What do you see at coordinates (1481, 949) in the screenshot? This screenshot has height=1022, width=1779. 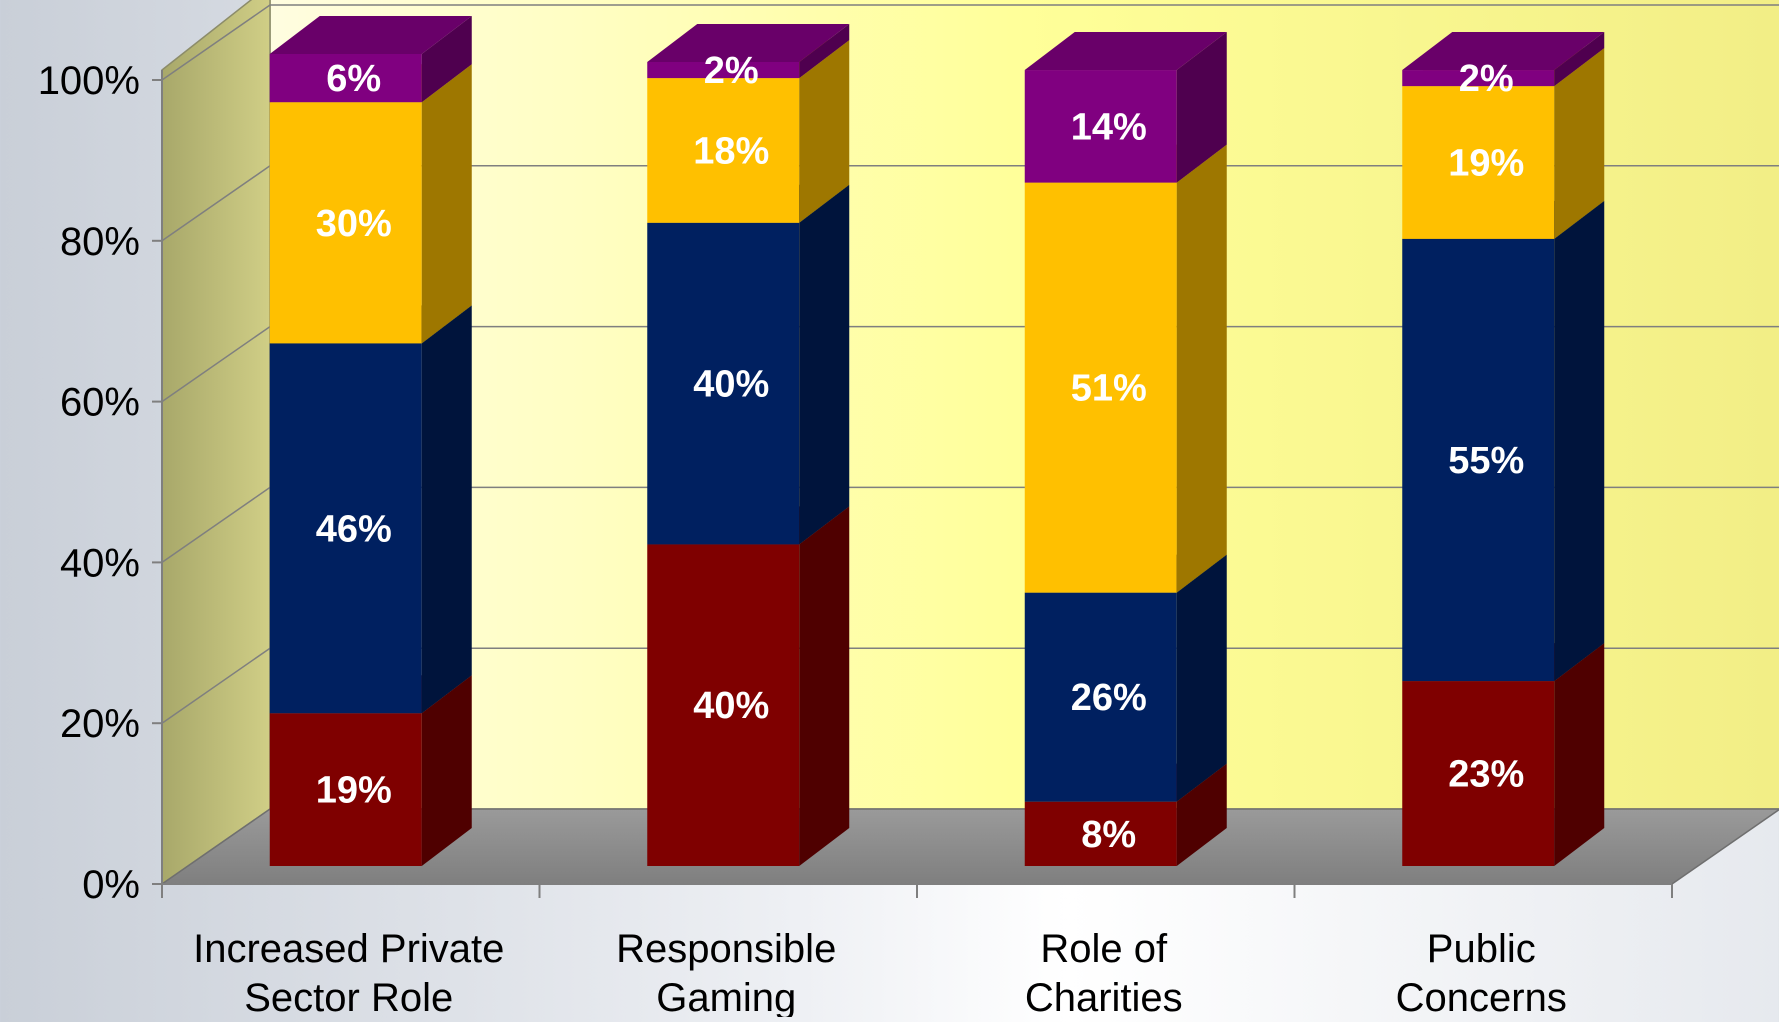 I see `x-category-label: Public` at bounding box center [1481, 949].